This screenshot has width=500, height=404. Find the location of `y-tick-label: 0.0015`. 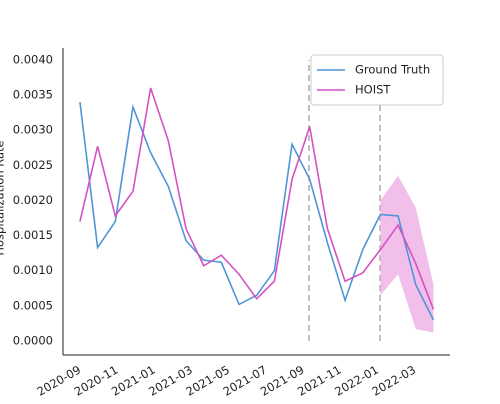

y-tick-label: 0.0015 is located at coordinates (33, 235).